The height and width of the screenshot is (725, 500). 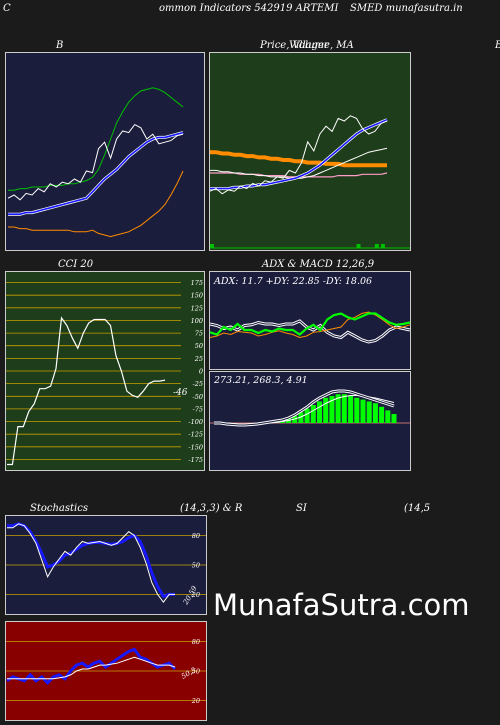 I want to click on cci-line, so click(x=86, y=391).